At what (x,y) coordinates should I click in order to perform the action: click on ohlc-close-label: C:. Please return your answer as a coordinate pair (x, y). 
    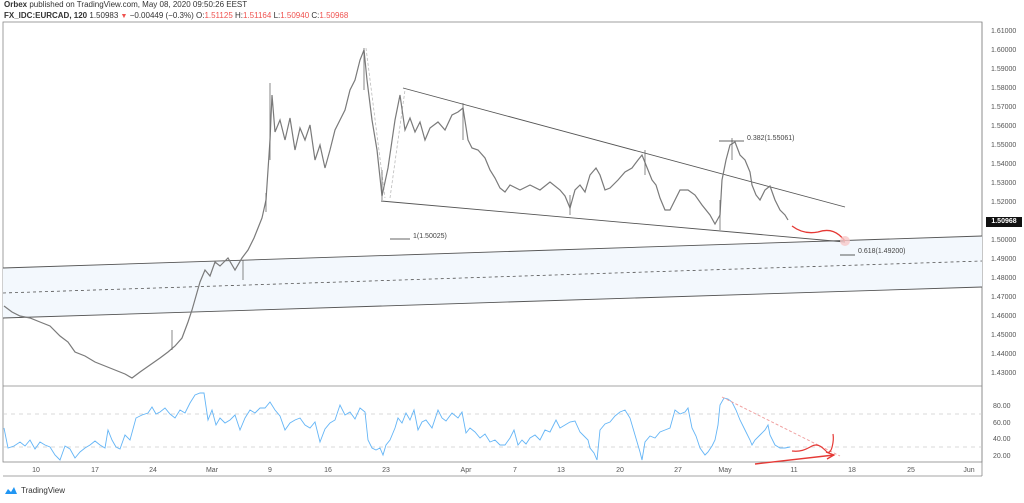
    Looking at the image, I should click on (315, 15).